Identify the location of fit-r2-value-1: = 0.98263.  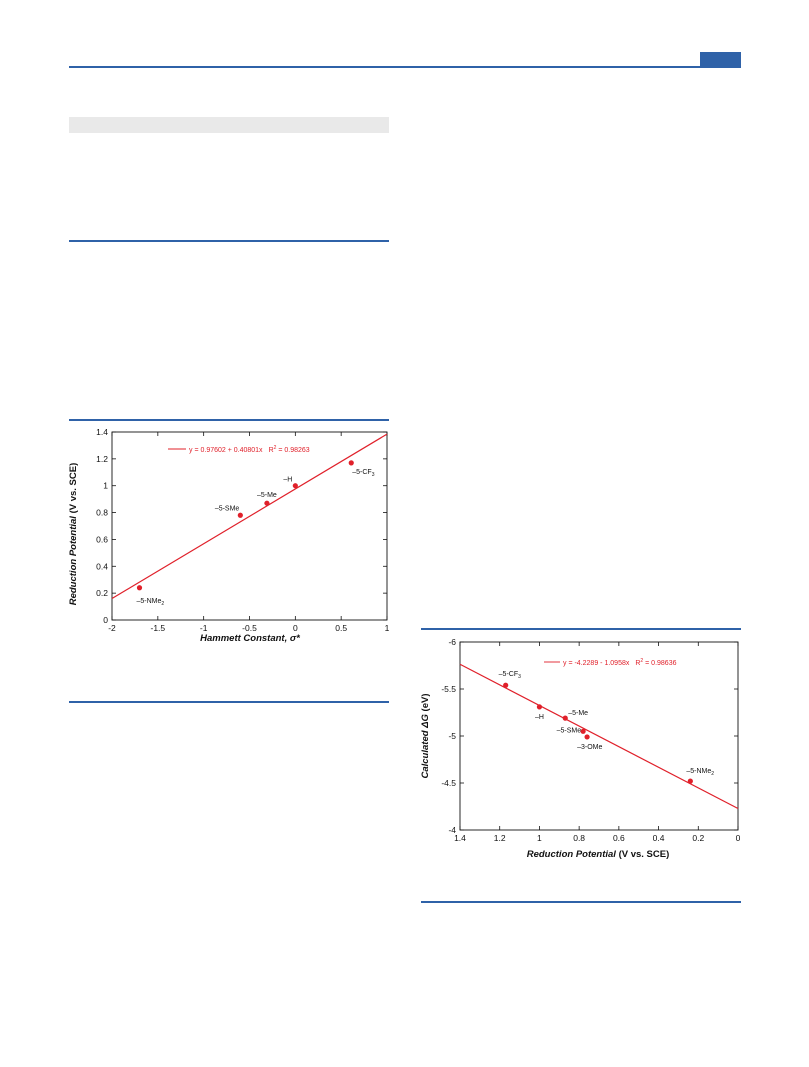
(292, 450).